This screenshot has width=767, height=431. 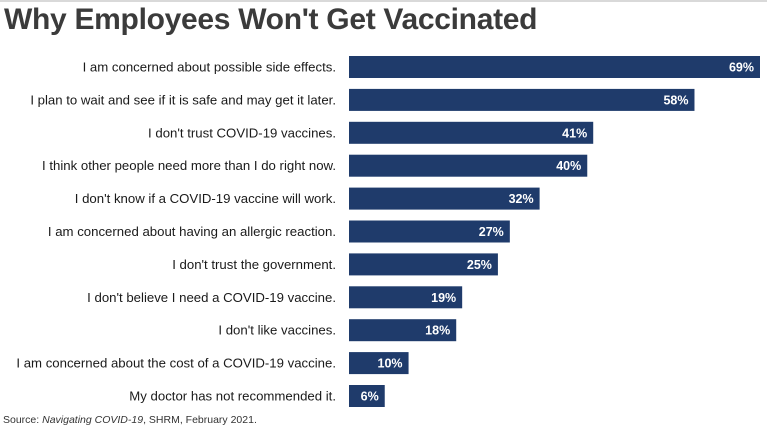 I want to click on category-label: I don't trust the government., so click(x=254, y=264).